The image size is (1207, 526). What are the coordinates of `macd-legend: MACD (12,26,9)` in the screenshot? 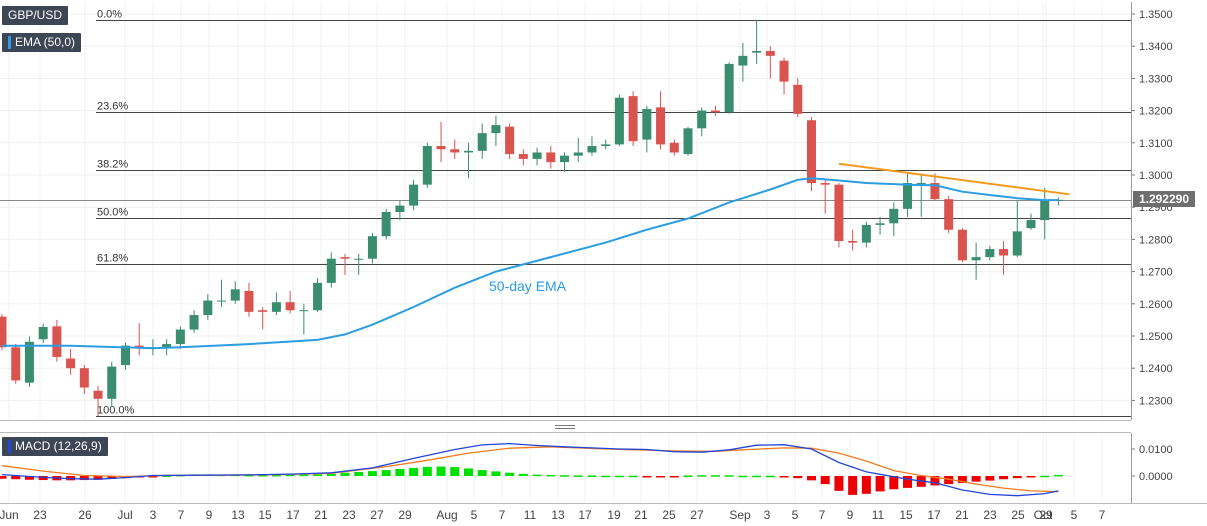 It's located at (55, 446).